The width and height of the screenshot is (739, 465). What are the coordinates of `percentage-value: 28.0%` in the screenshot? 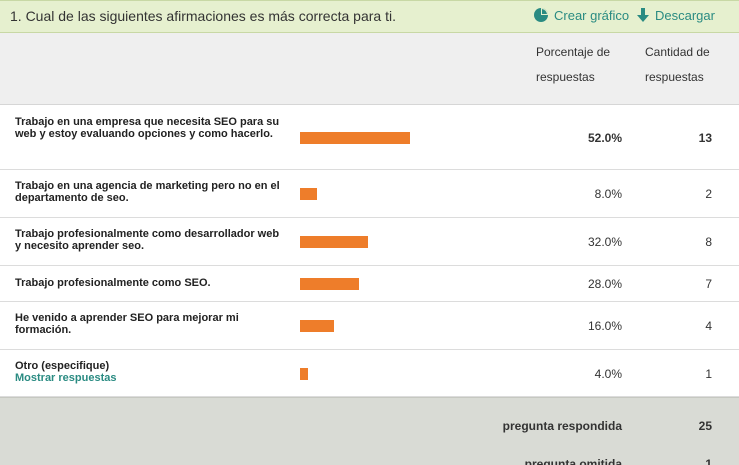 It's located at (604, 284).